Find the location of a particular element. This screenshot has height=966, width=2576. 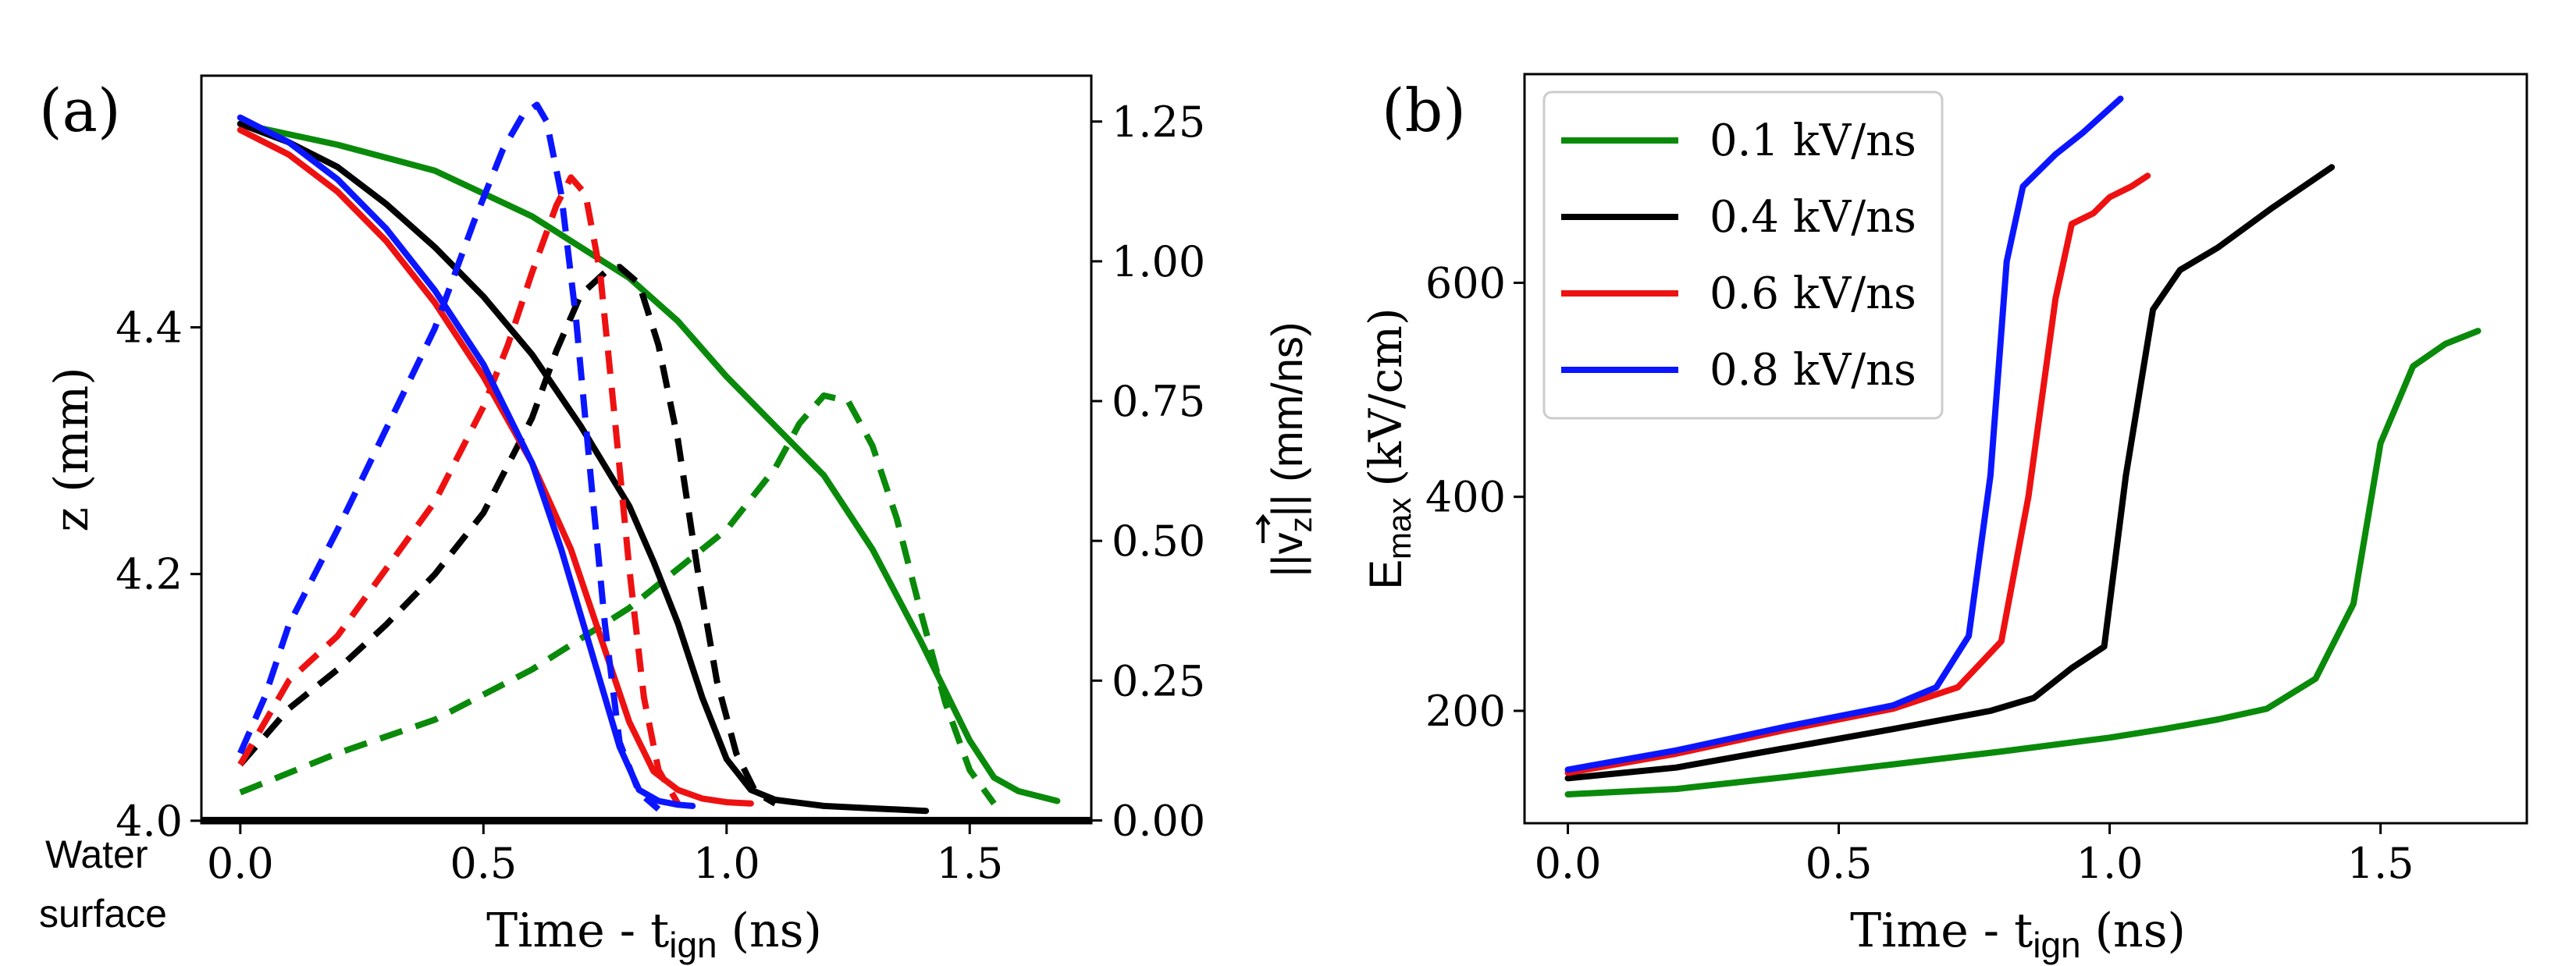

panel-b-legend-label: 0.1 kV/ns is located at coordinates (1813, 140).